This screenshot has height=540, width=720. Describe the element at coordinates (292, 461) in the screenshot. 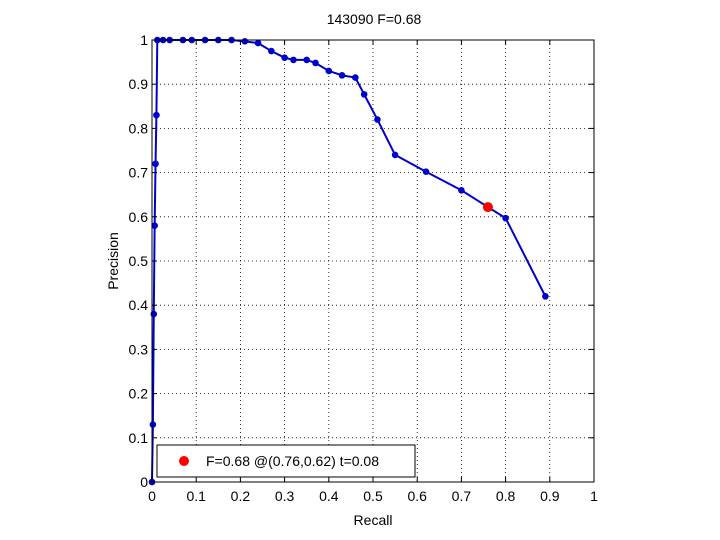

I see `legend-label: F=0.68 @(0.76,0.62) t=0.08` at that location.